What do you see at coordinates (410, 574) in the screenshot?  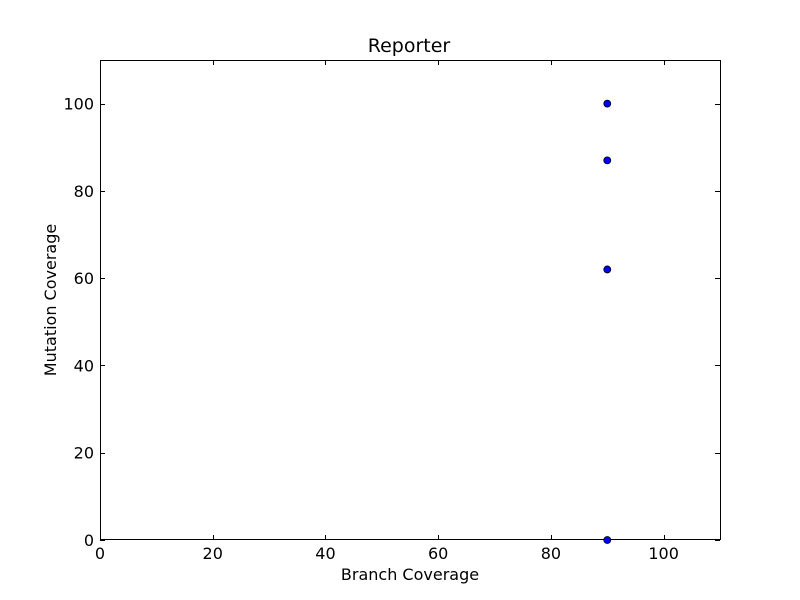 I see `x-axis-label: Branch Coverage` at bounding box center [410, 574].